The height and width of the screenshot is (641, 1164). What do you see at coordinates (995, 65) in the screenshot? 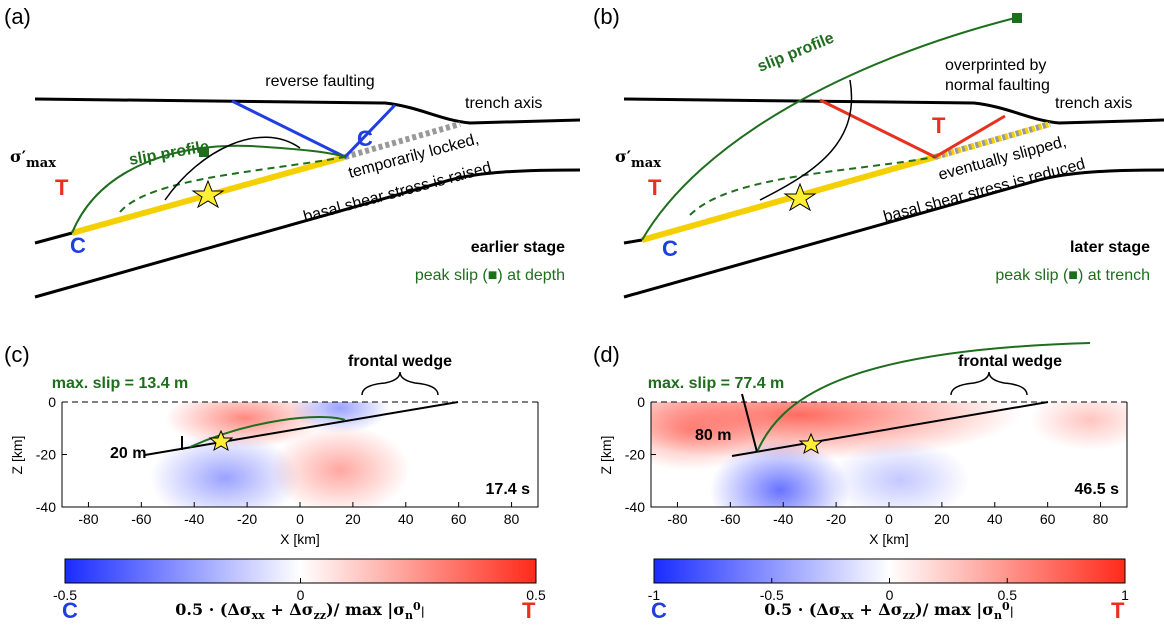
I see `annotation: overprinted by` at bounding box center [995, 65].